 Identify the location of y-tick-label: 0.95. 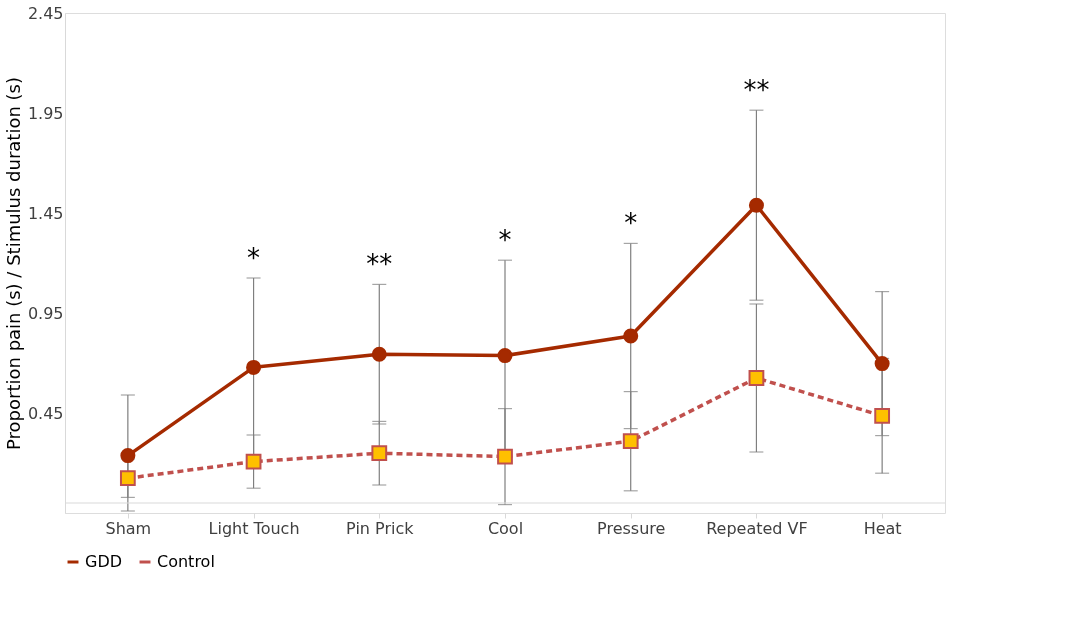
(45, 313).